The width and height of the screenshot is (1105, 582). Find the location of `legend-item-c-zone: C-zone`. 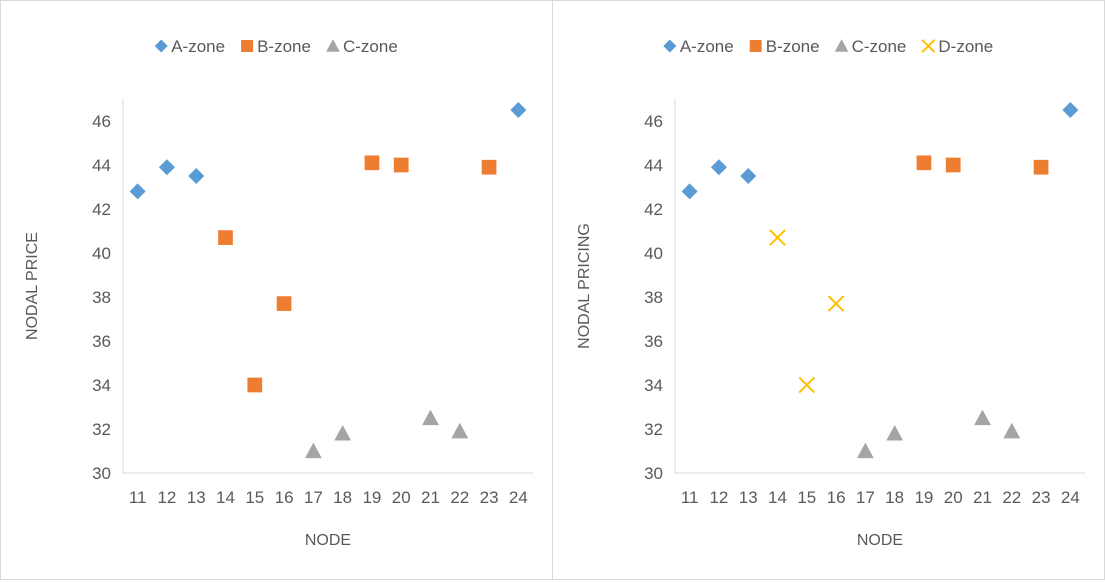

legend-item-c-zone: C-zone is located at coordinates (870, 46).